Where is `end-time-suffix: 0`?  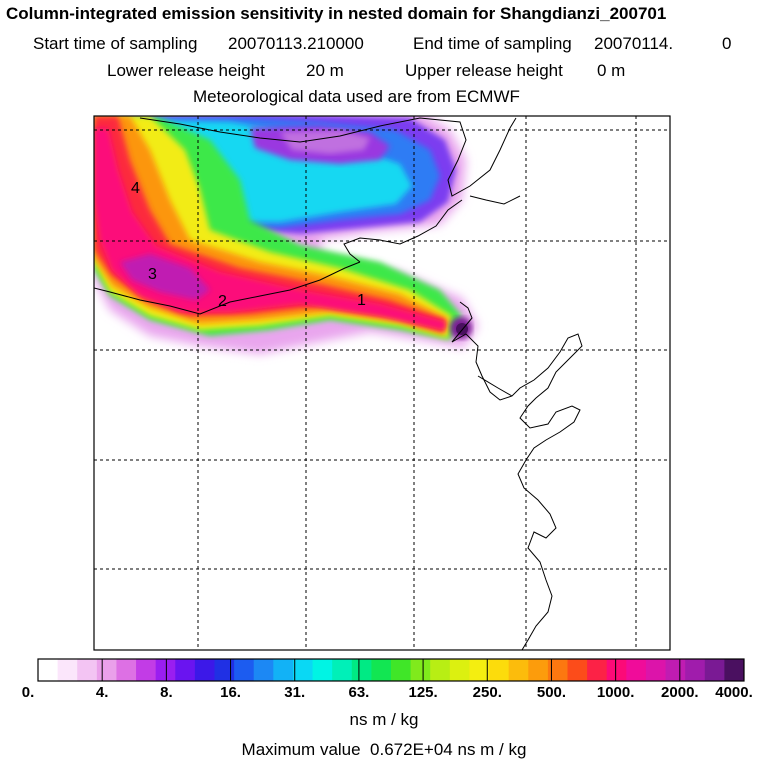
end-time-suffix: 0 is located at coordinates (727, 43).